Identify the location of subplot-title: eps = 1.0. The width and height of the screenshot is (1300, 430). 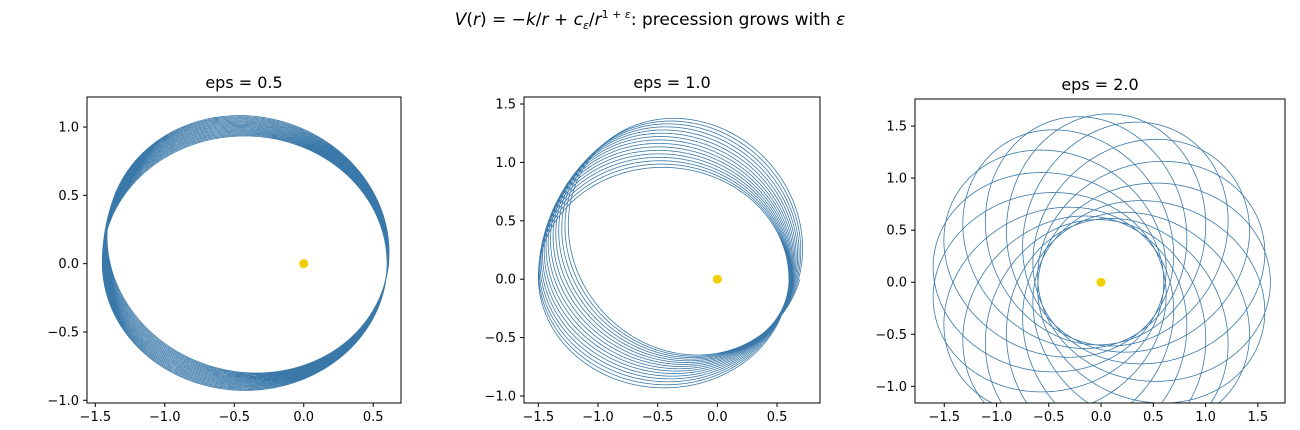
(671, 82).